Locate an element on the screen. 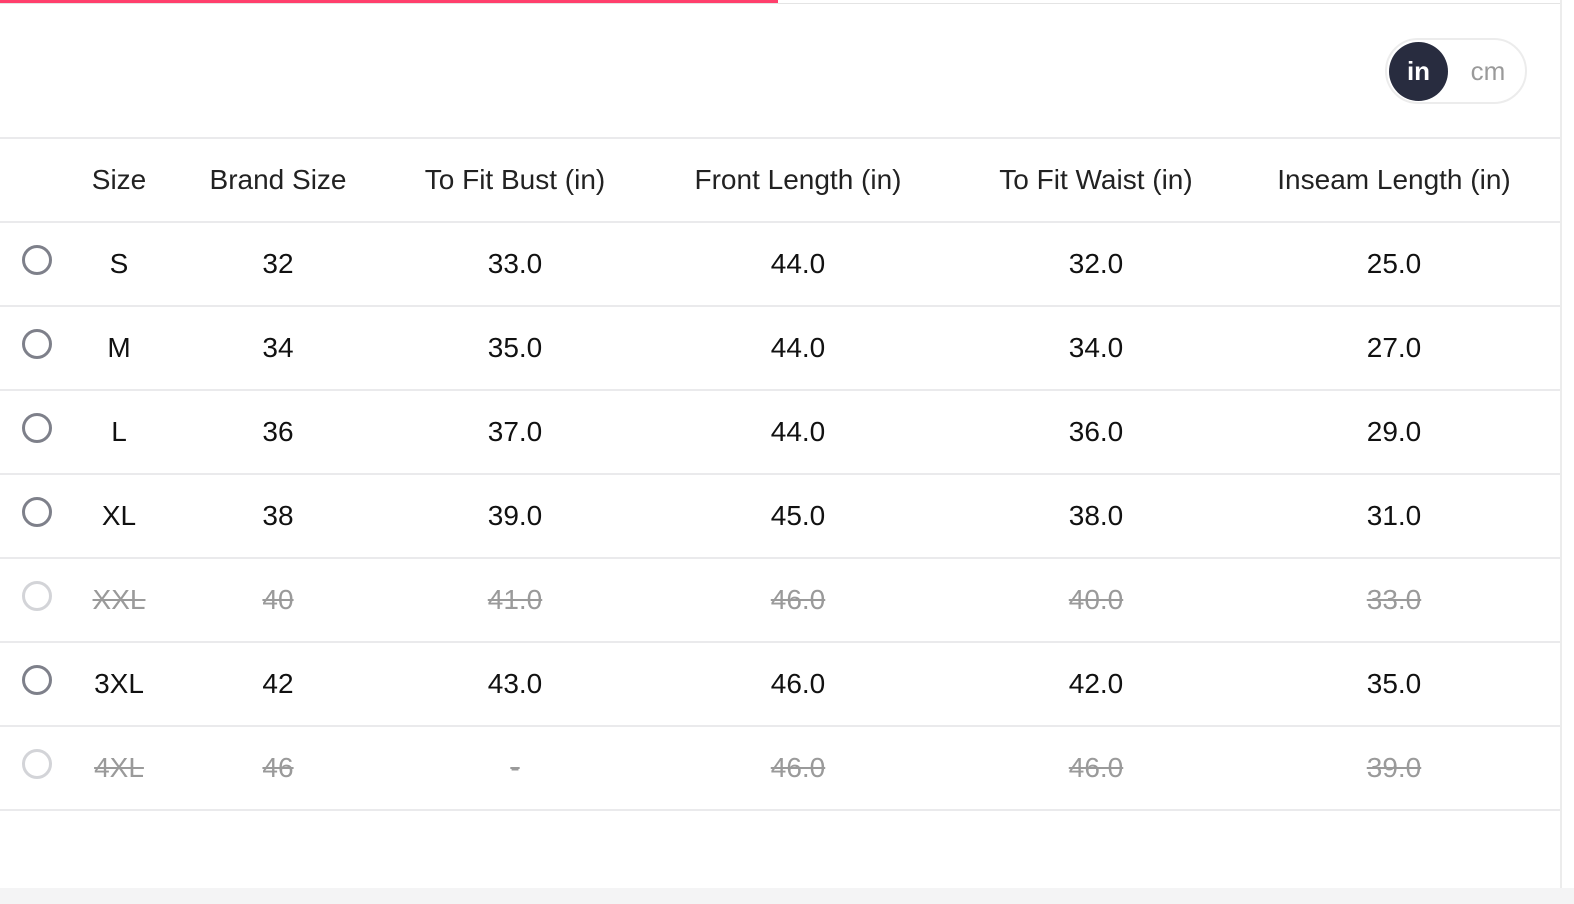  cell-waist: 36.0 is located at coordinates (1096, 431).